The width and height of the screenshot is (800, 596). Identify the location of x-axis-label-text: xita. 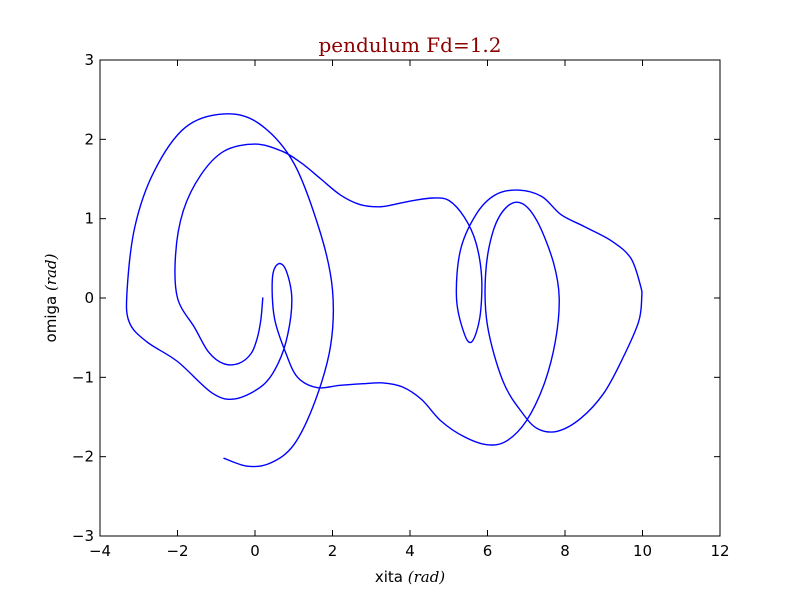
(389, 577).